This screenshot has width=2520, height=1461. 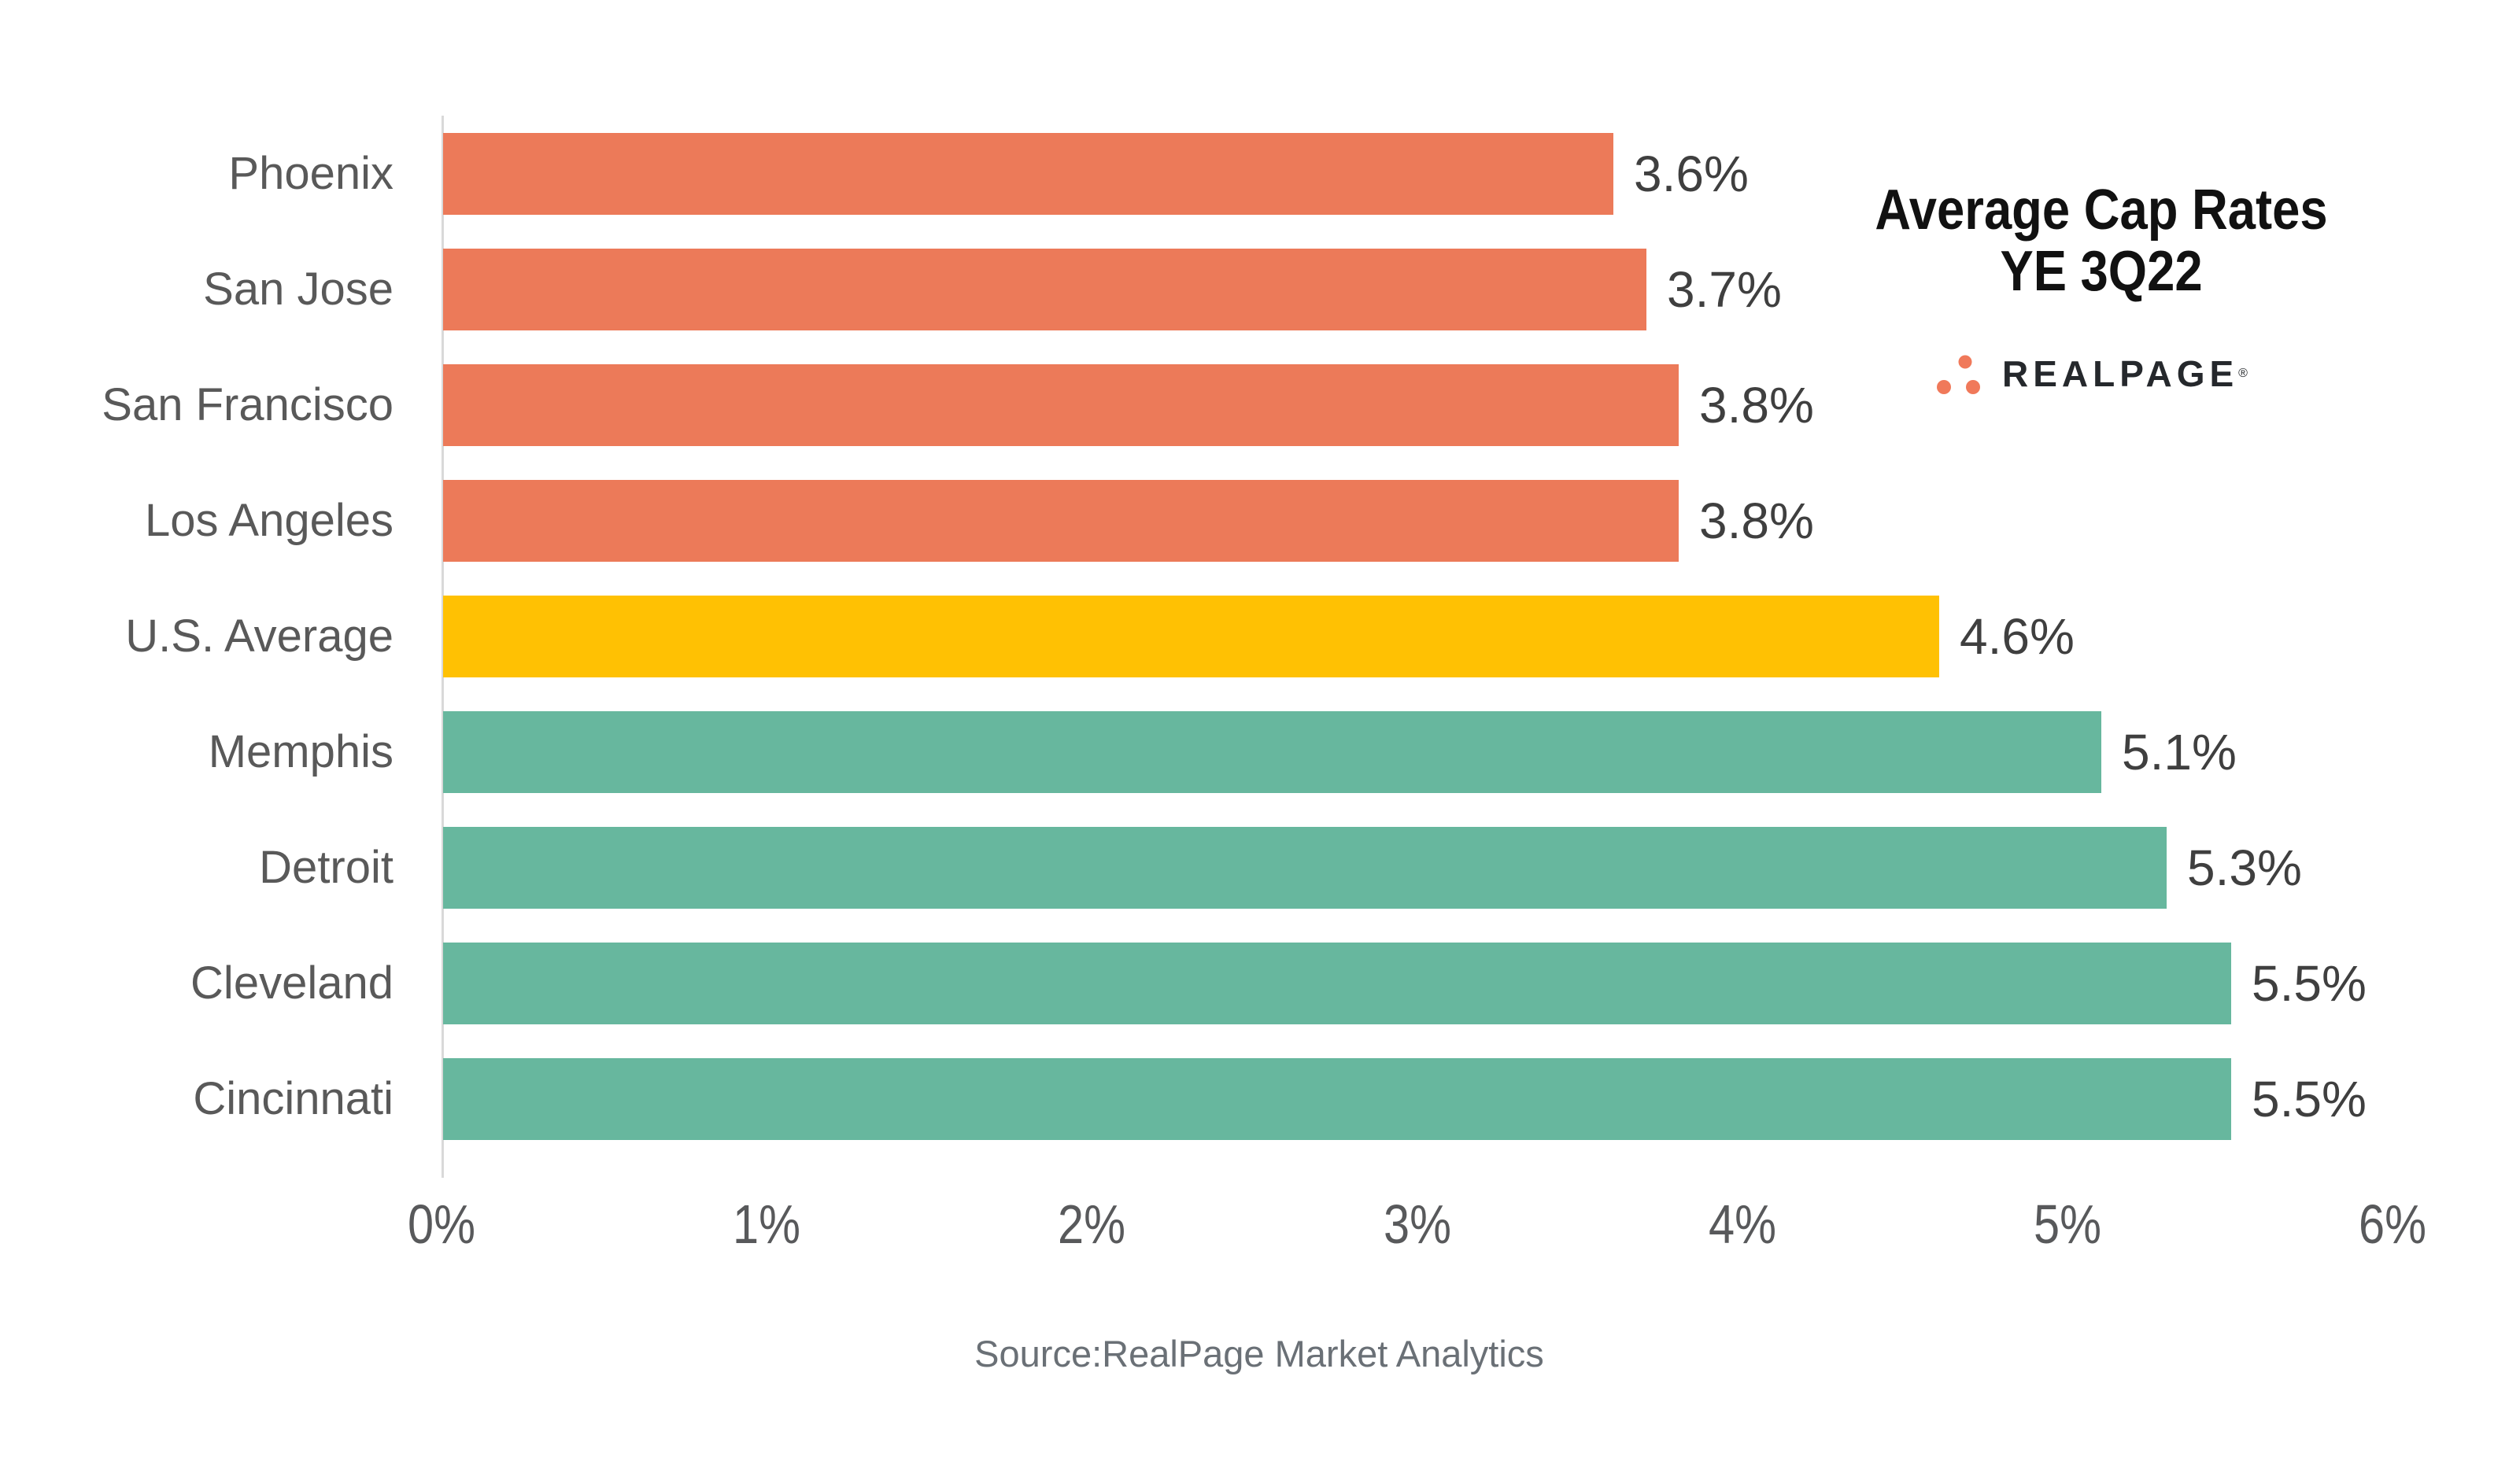 I want to click on chart-title-line-1: Average Cap Rates, so click(x=2101, y=210).